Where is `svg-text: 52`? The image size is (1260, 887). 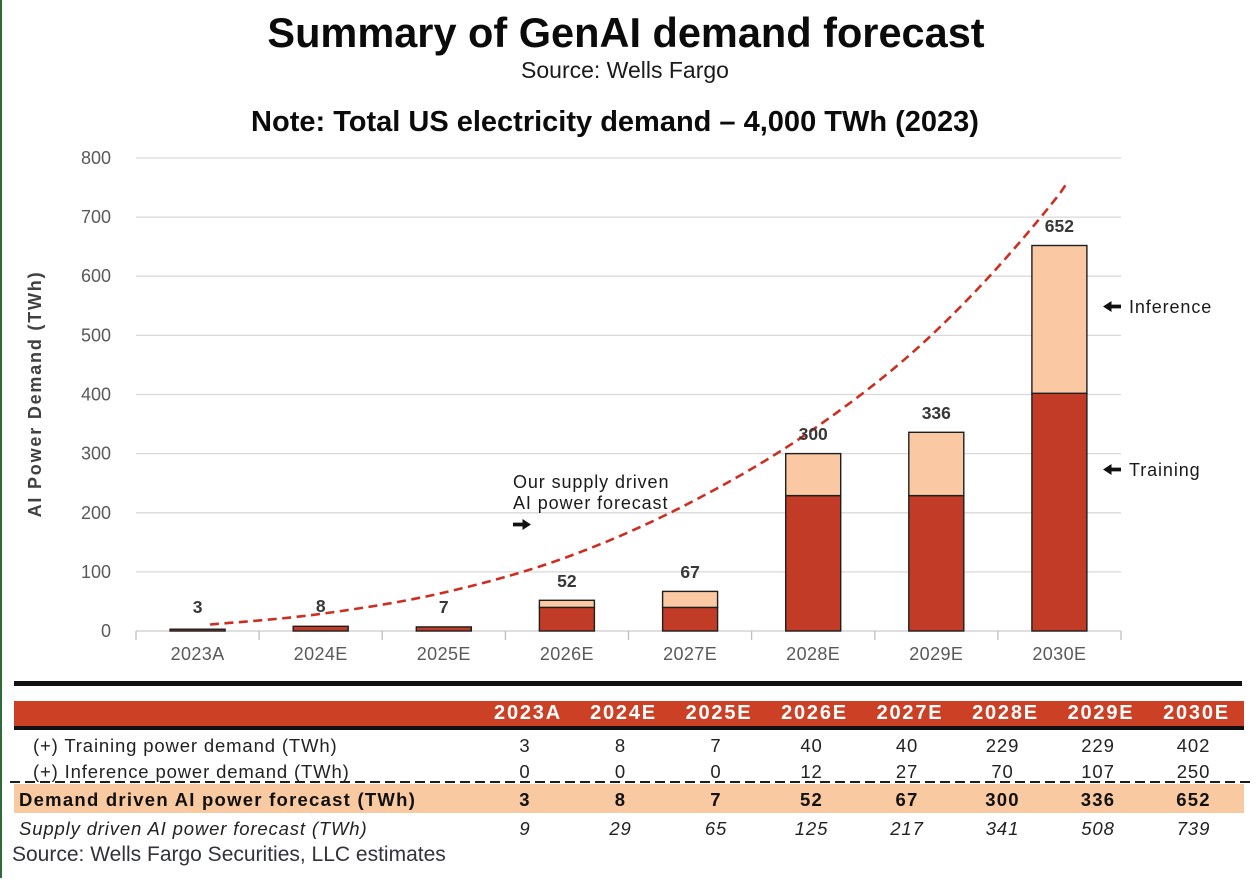 svg-text: 52 is located at coordinates (567, 581).